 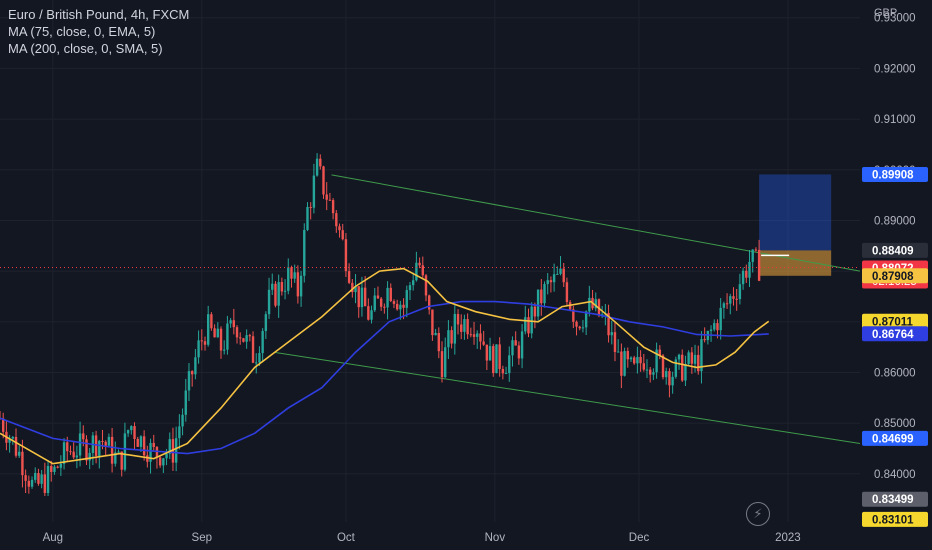 I want to click on price-badge, so click(x=895, y=438).